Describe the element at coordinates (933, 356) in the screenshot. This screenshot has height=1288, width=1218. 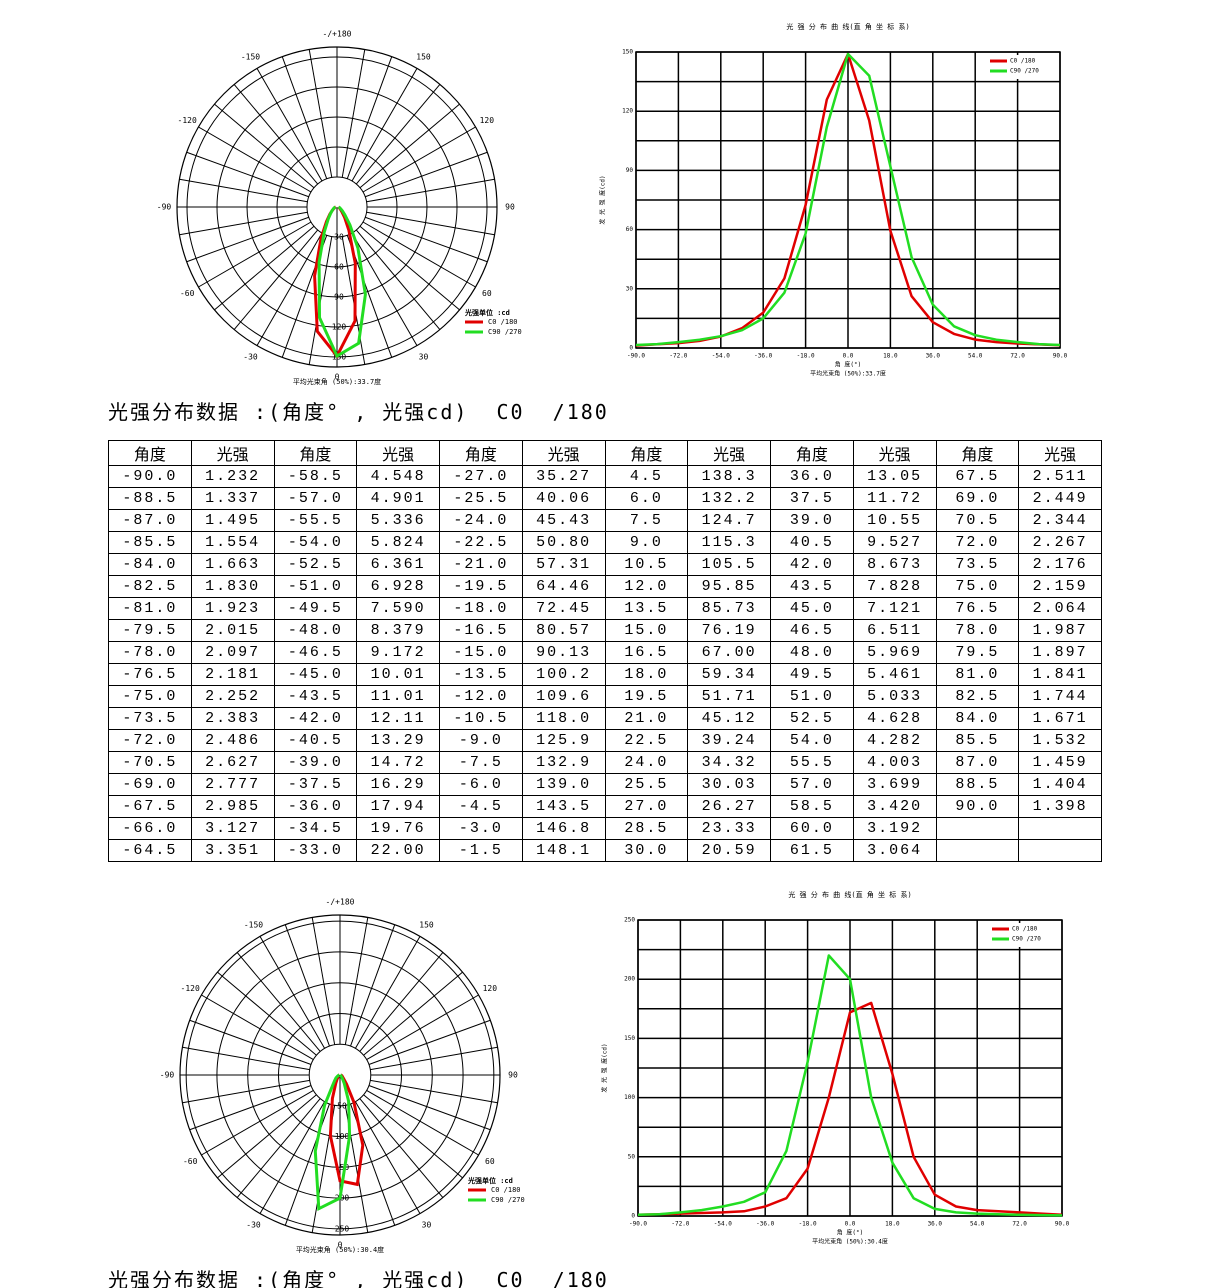
I see `x-tick-label: 36.0` at that location.